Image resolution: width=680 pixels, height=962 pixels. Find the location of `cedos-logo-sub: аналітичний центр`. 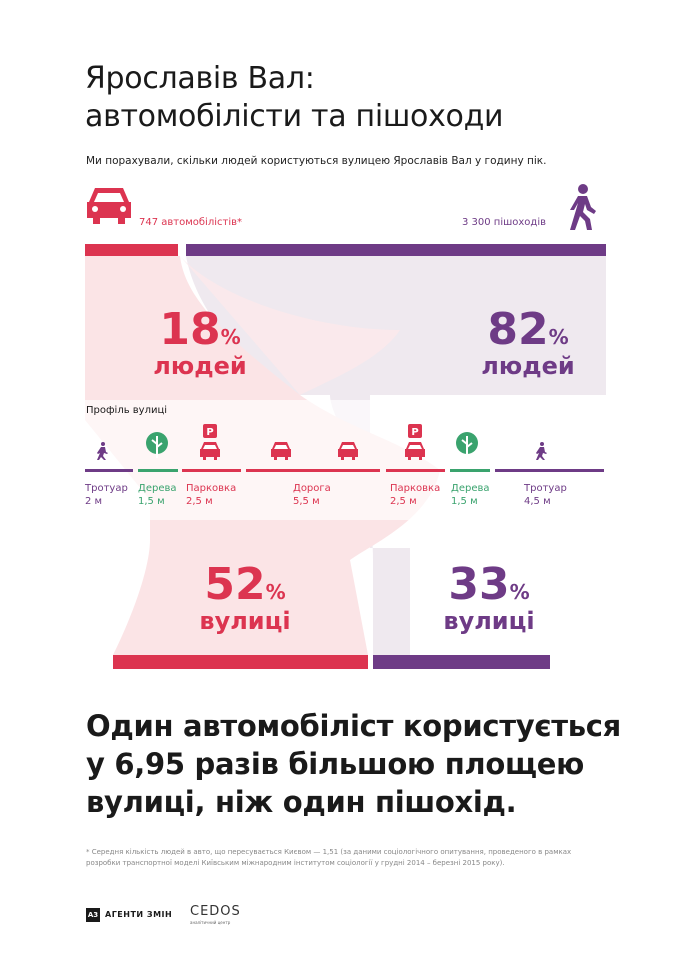

cedos-logo-sub: аналітичний центр is located at coordinates (210, 922).